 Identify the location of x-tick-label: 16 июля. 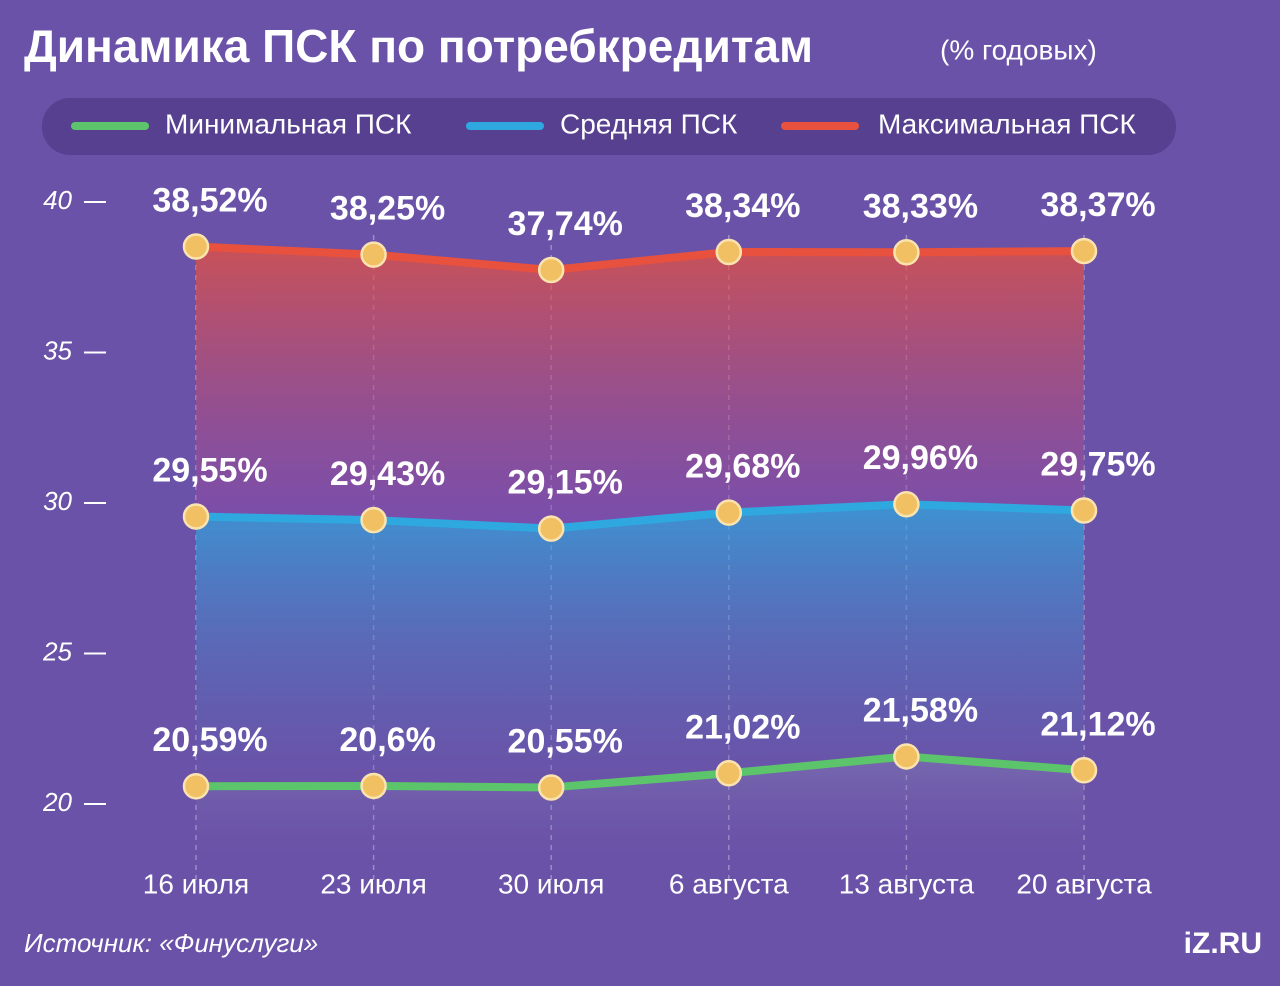
(196, 883).